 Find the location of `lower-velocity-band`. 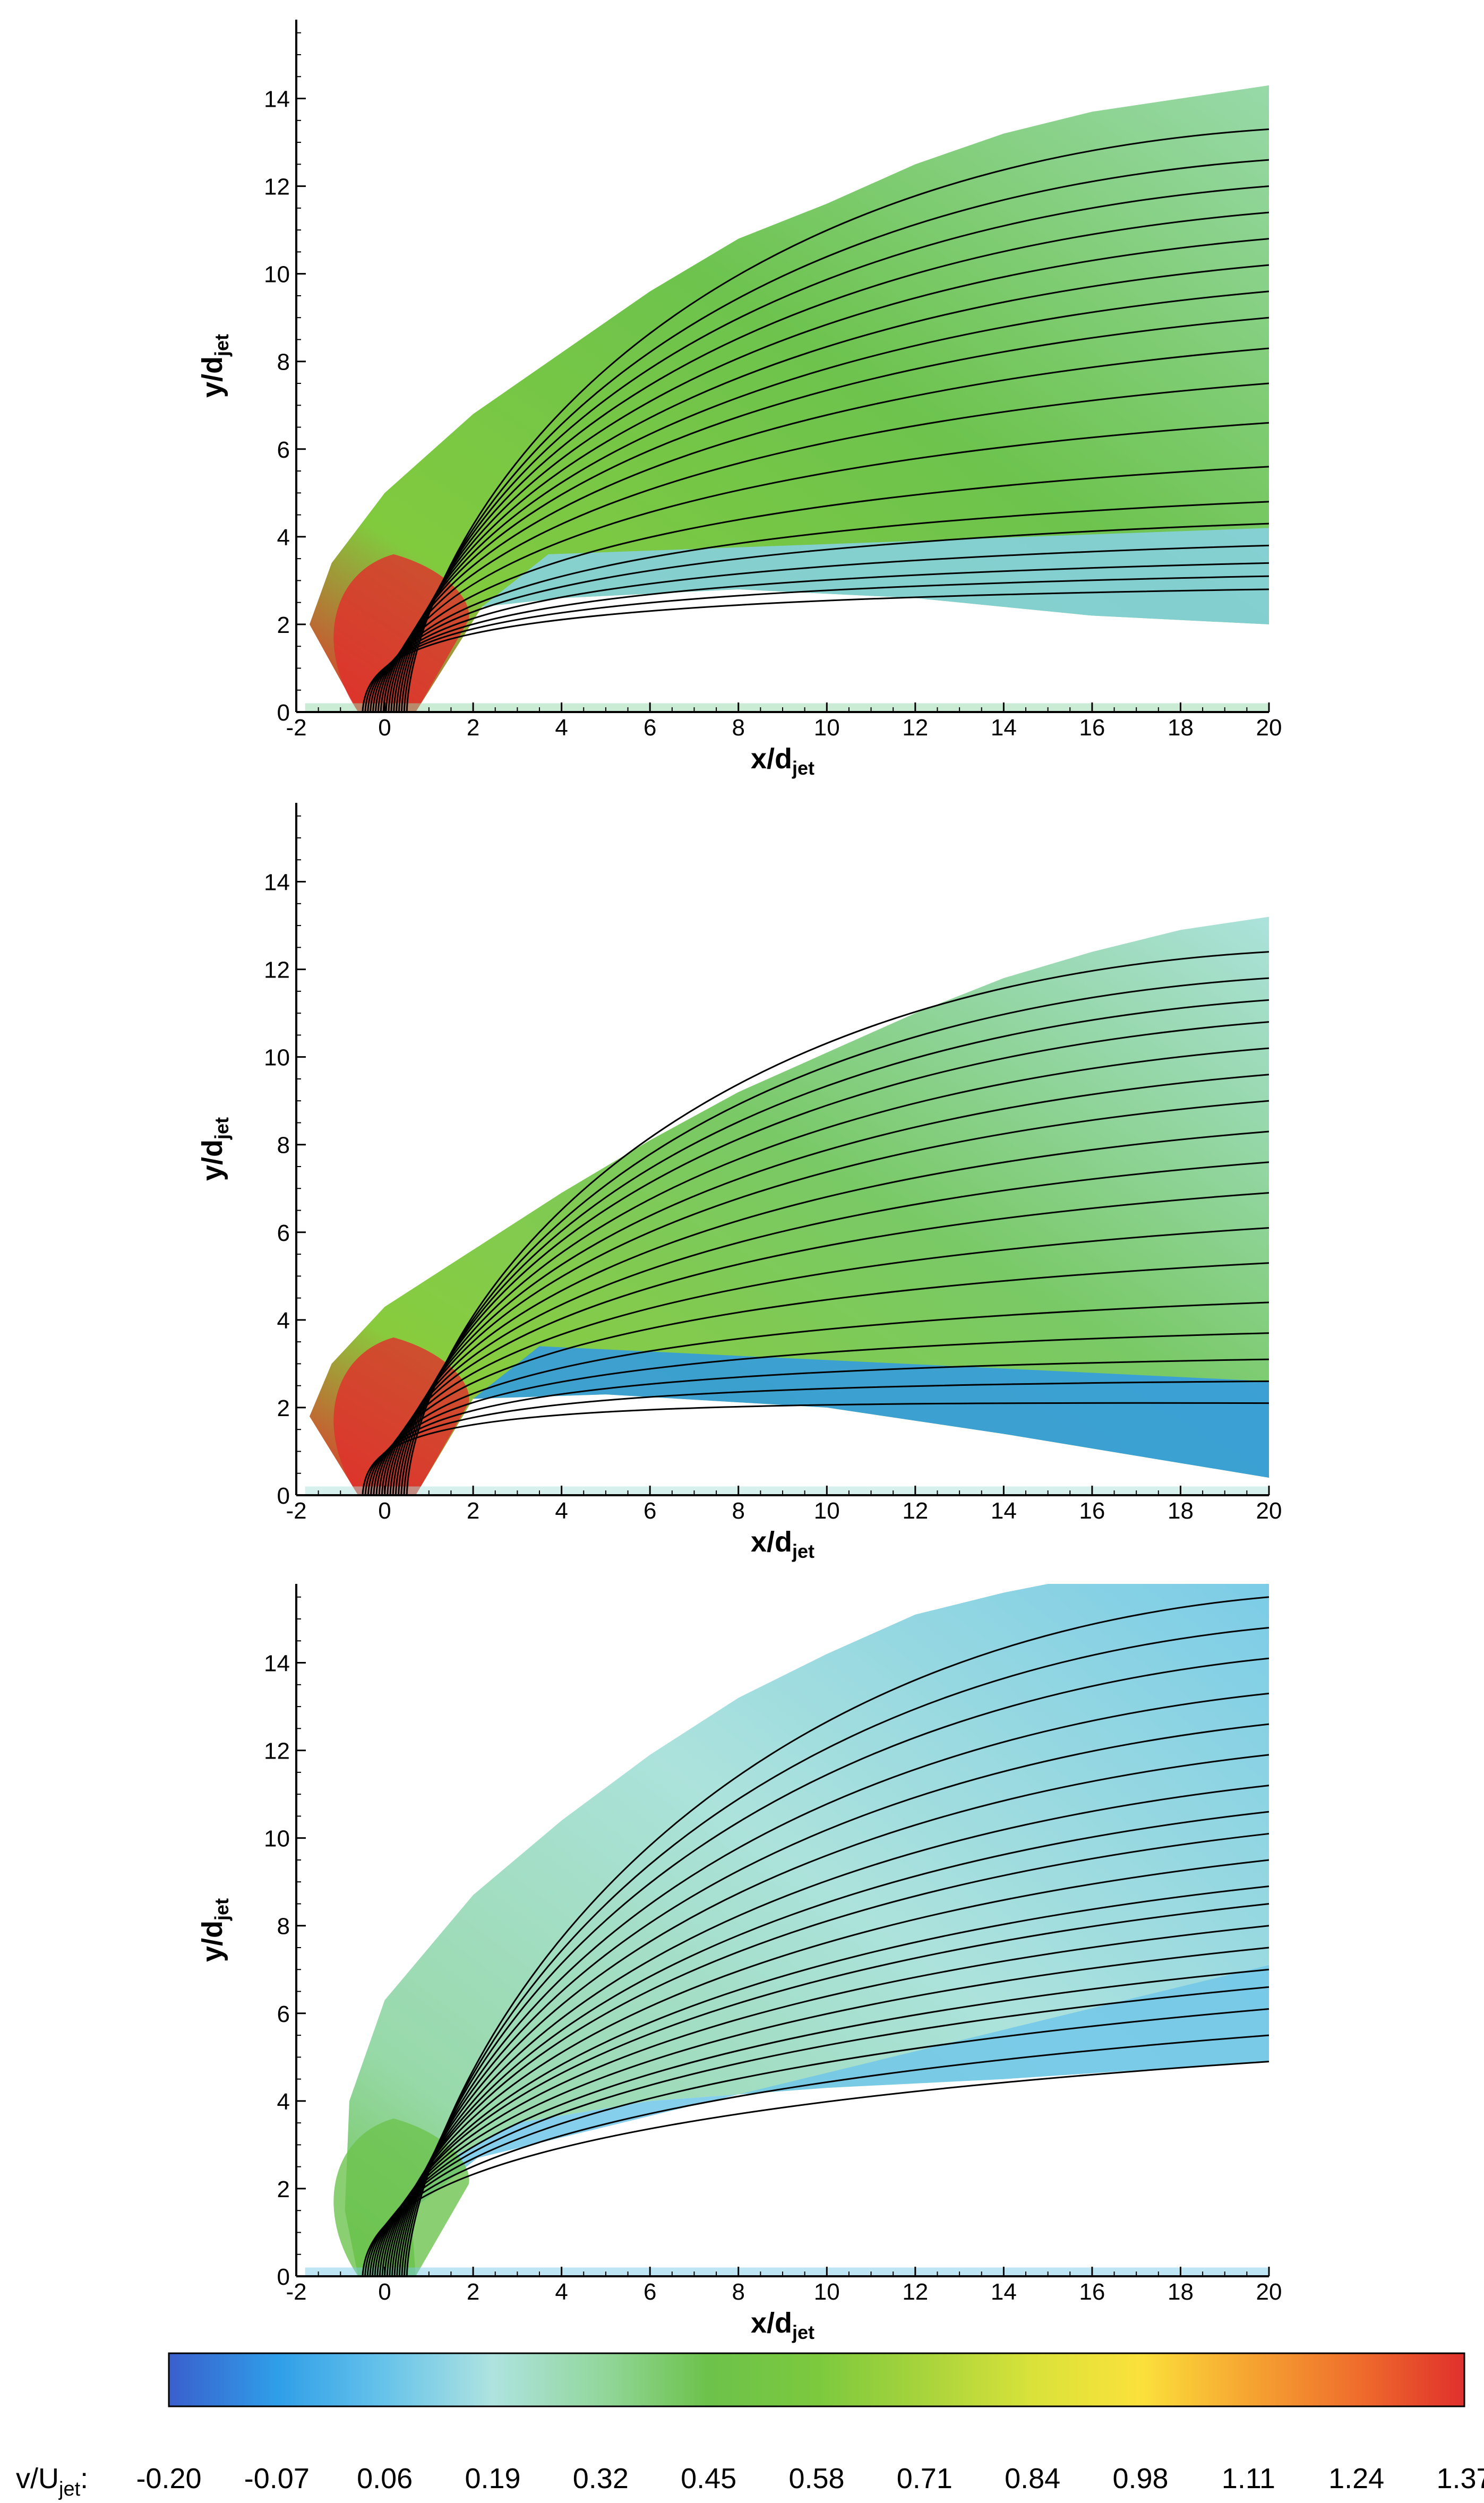

lower-velocity-band is located at coordinates (871, 1412).